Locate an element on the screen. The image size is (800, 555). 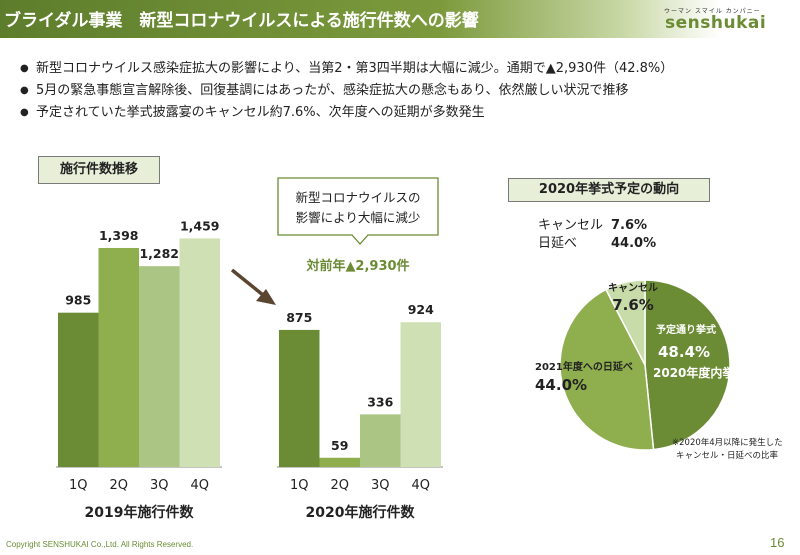
arrow-icon is located at coordinates (253, 286).